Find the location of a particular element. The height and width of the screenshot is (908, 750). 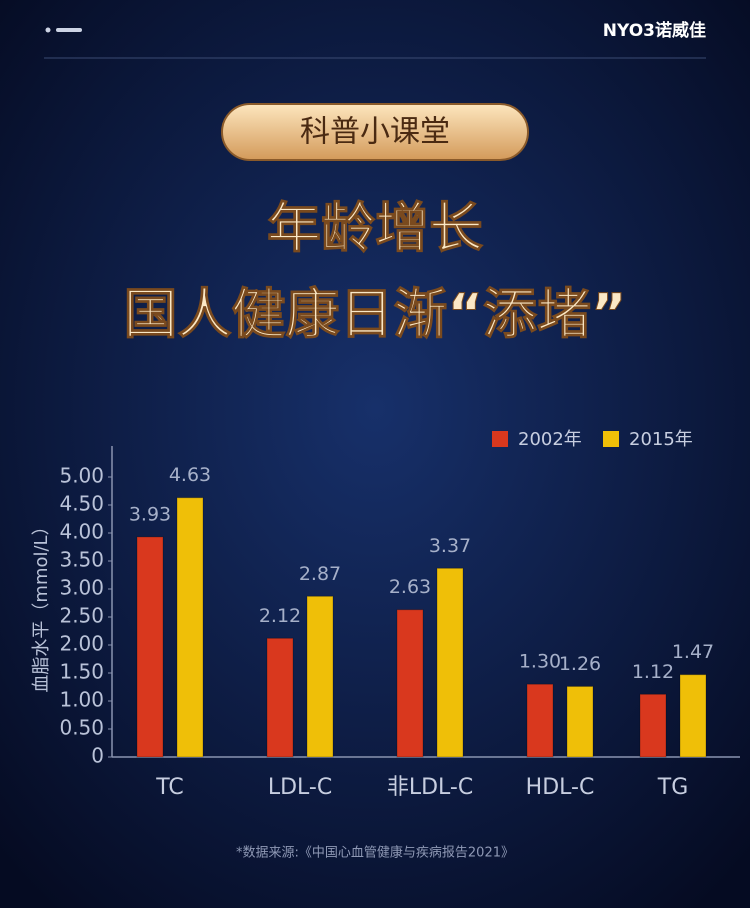

x-tick-label: LDL-C is located at coordinates (300, 787).